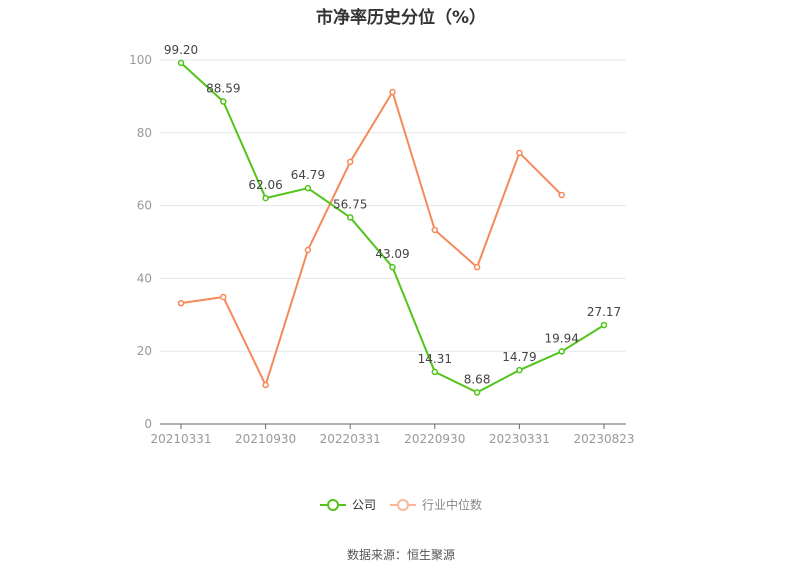 The height and width of the screenshot is (575, 802). I want to click on x-tick-label: 20230823, so click(603, 439).